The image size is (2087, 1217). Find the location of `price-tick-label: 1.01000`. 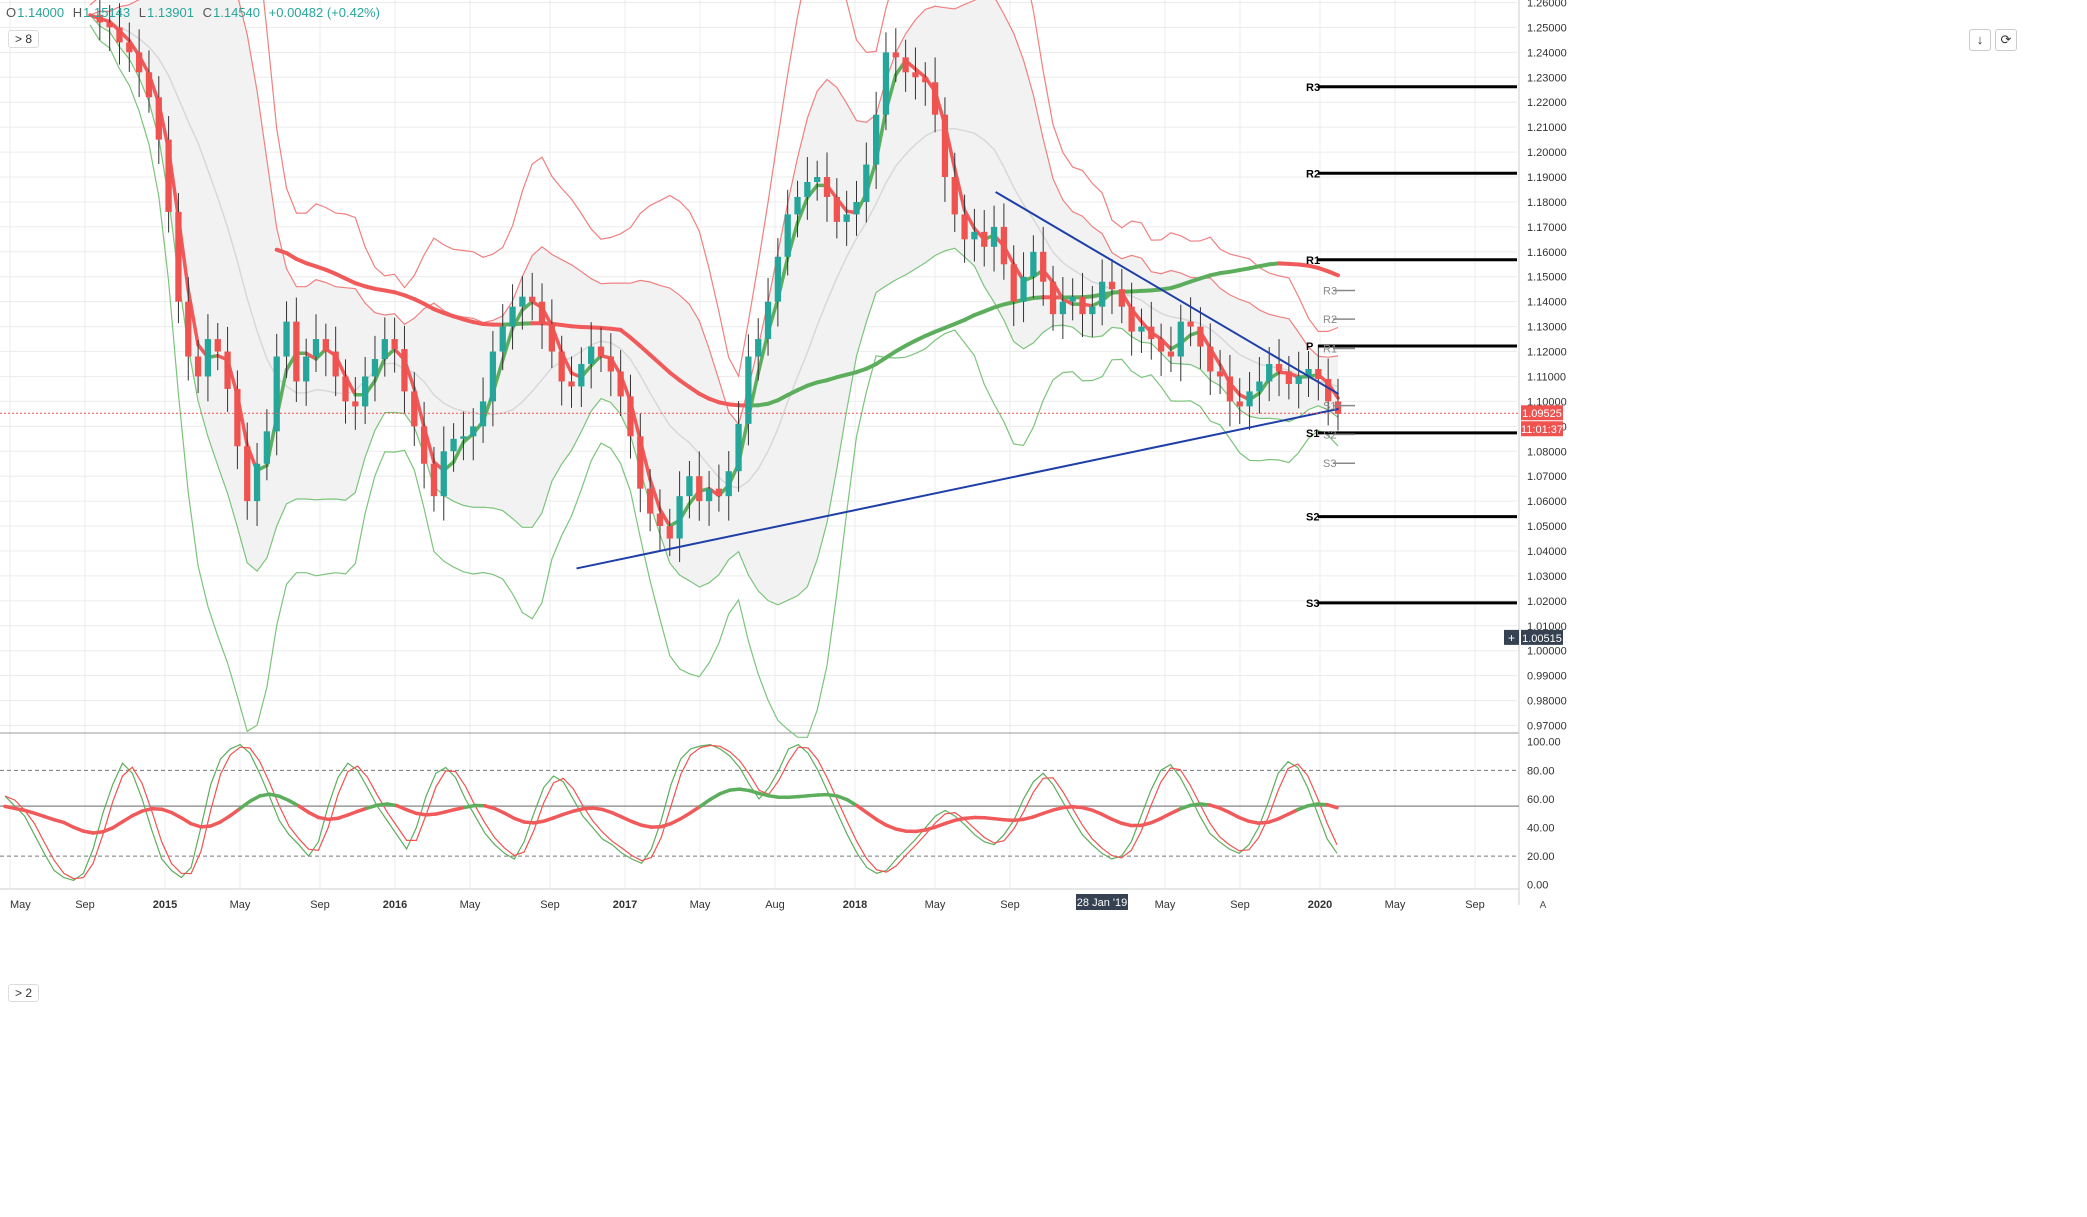

price-tick-label: 1.01000 is located at coordinates (1547, 627).